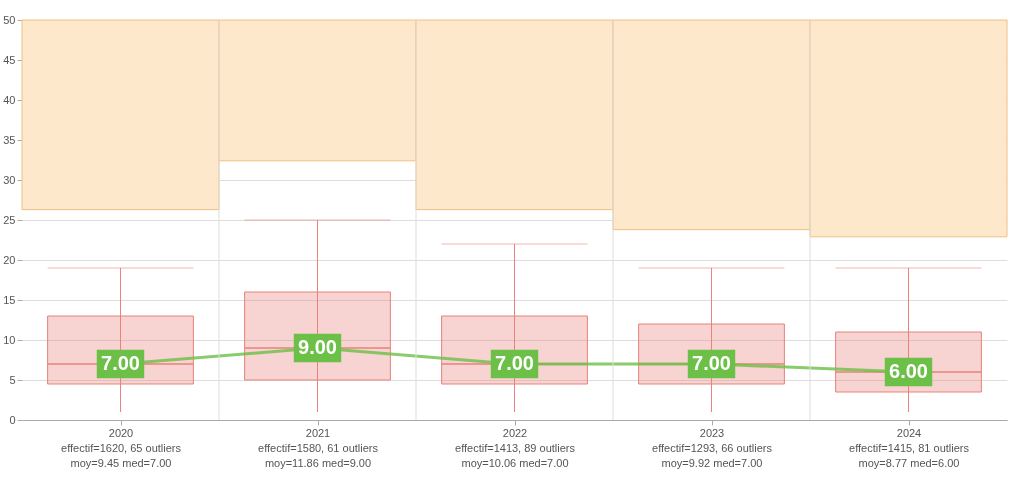  I want to click on y-tick-label: 50, so click(9, 19).